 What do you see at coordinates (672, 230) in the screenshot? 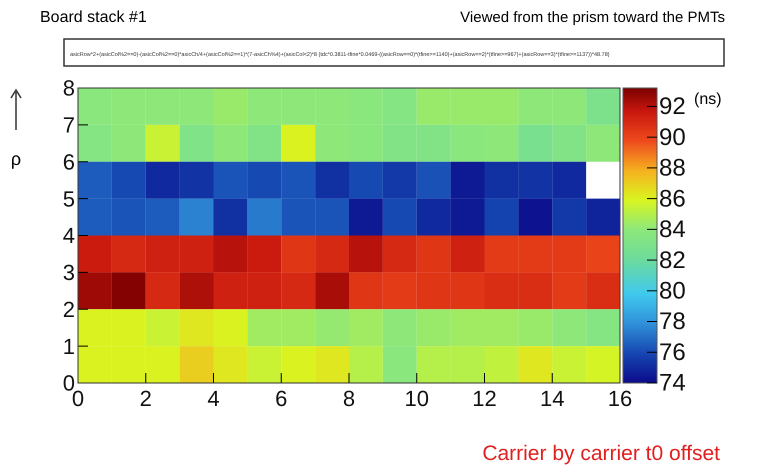
I see `color-bar-label: 84` at bounding box center [672, 230].